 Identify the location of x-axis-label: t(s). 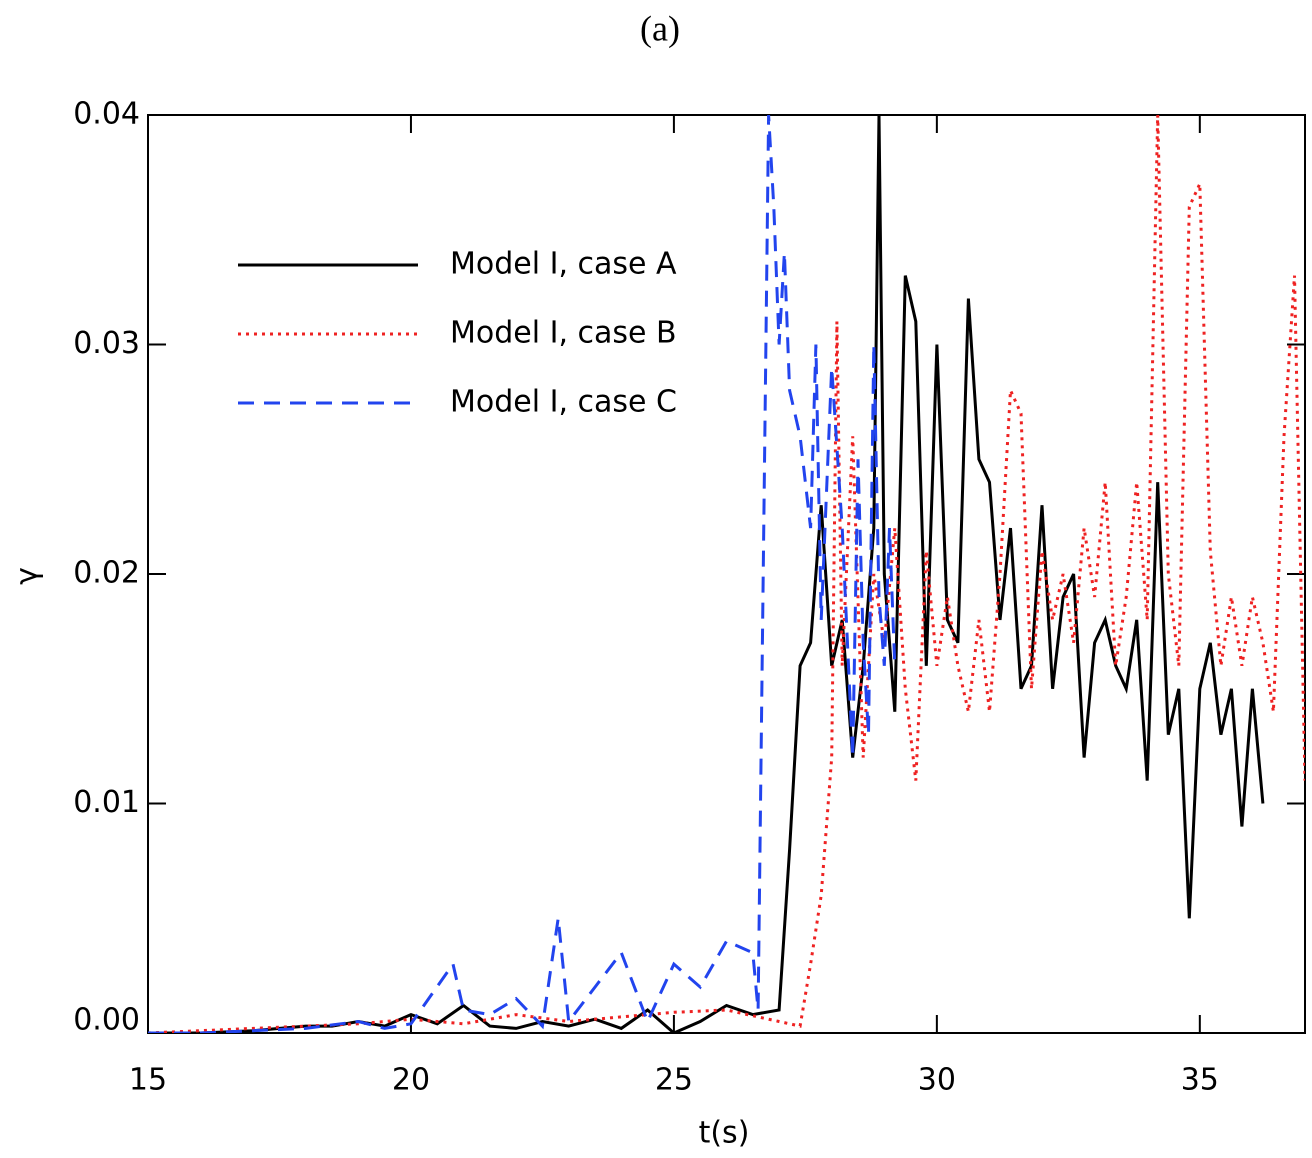
(724, 1133).